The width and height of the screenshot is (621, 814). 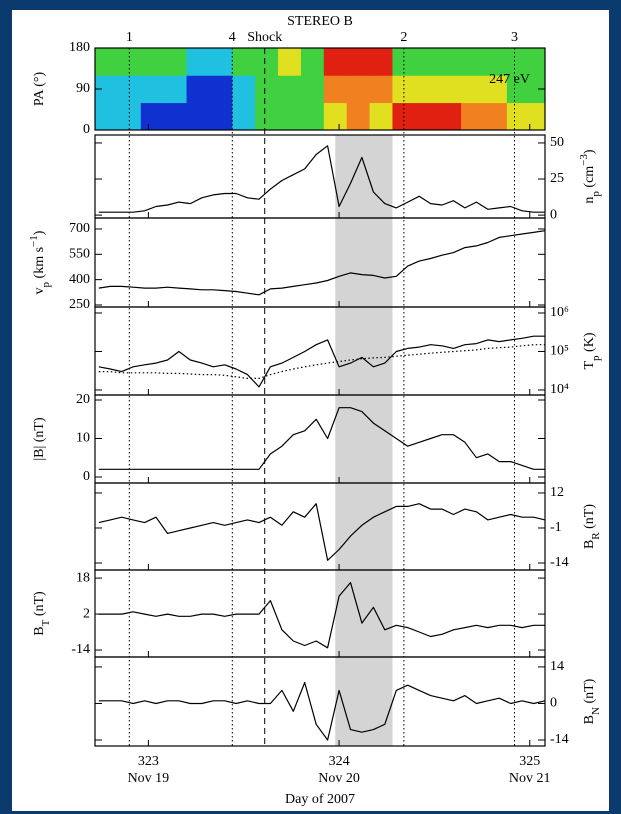 I want to click on y-tick-label: 20, so click(x=83, y=399).